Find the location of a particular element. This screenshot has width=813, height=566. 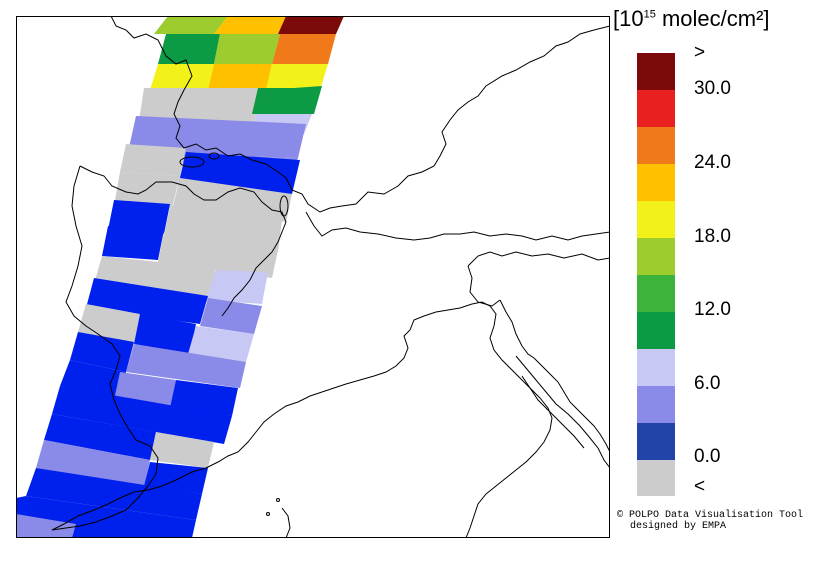

legend-unit-label: [1015 molec/cm²] is located at coordinates (691, 18).